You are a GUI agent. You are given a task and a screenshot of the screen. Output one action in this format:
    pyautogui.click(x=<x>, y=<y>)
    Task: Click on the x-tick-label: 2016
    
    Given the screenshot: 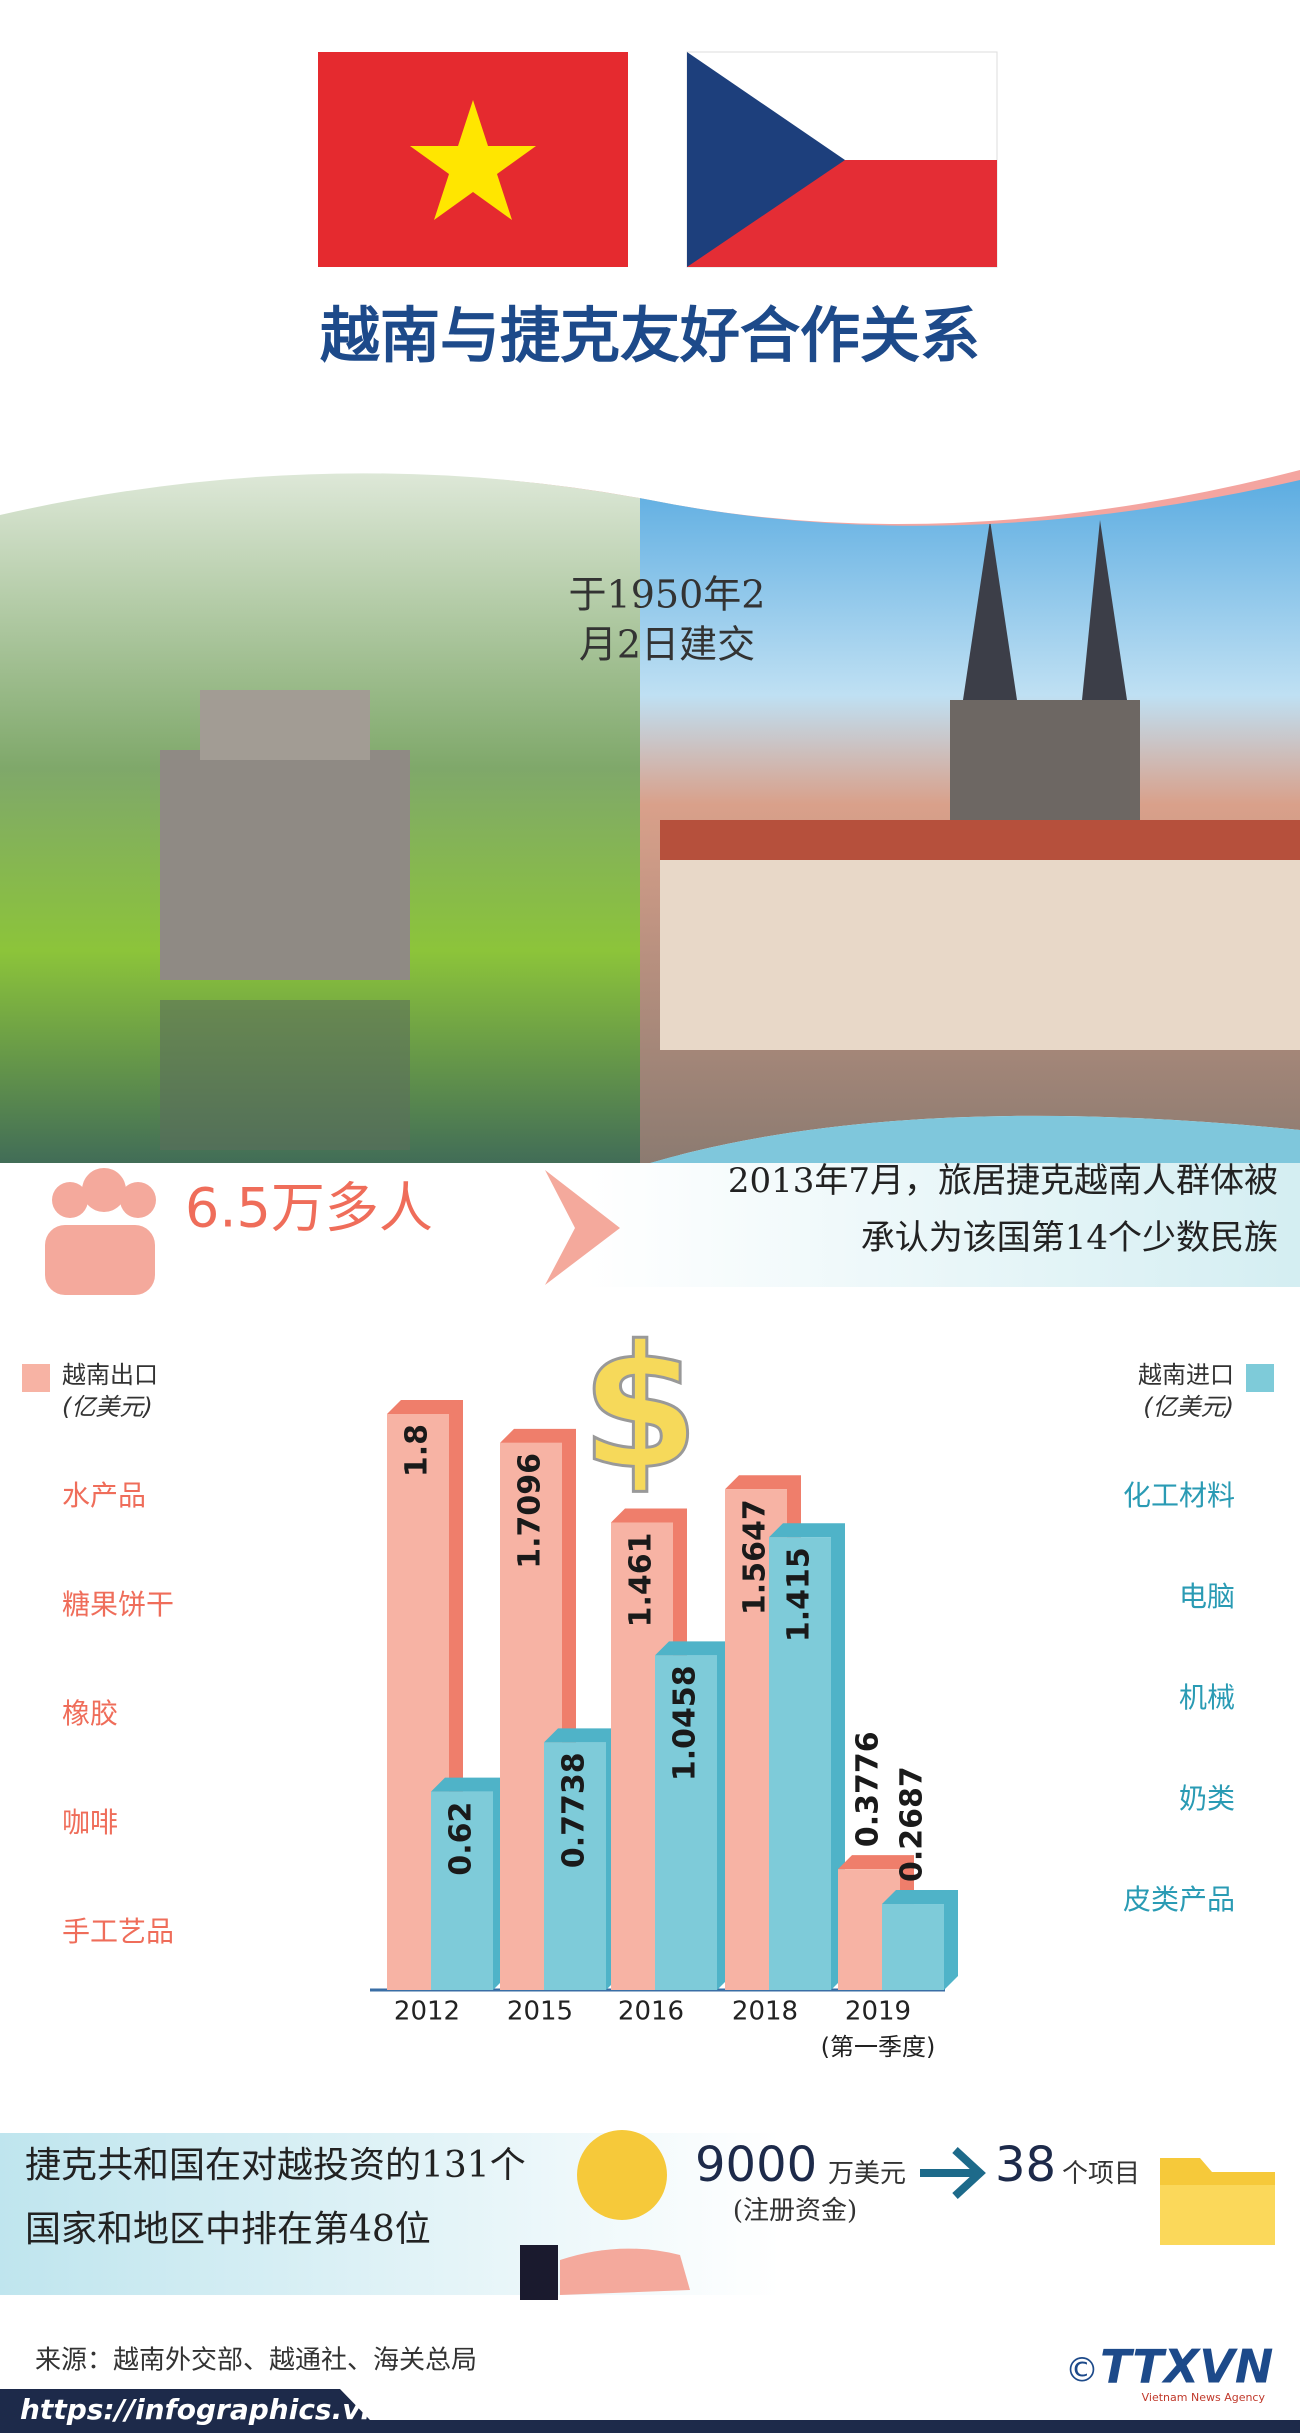 What is the action you would take?
    pyautogui.click(x=651, y=2012)
    